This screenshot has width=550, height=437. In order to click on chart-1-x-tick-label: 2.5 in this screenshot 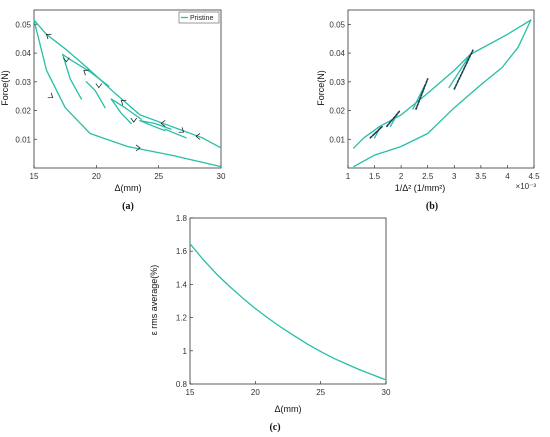, I will do `click(428, 176)`.